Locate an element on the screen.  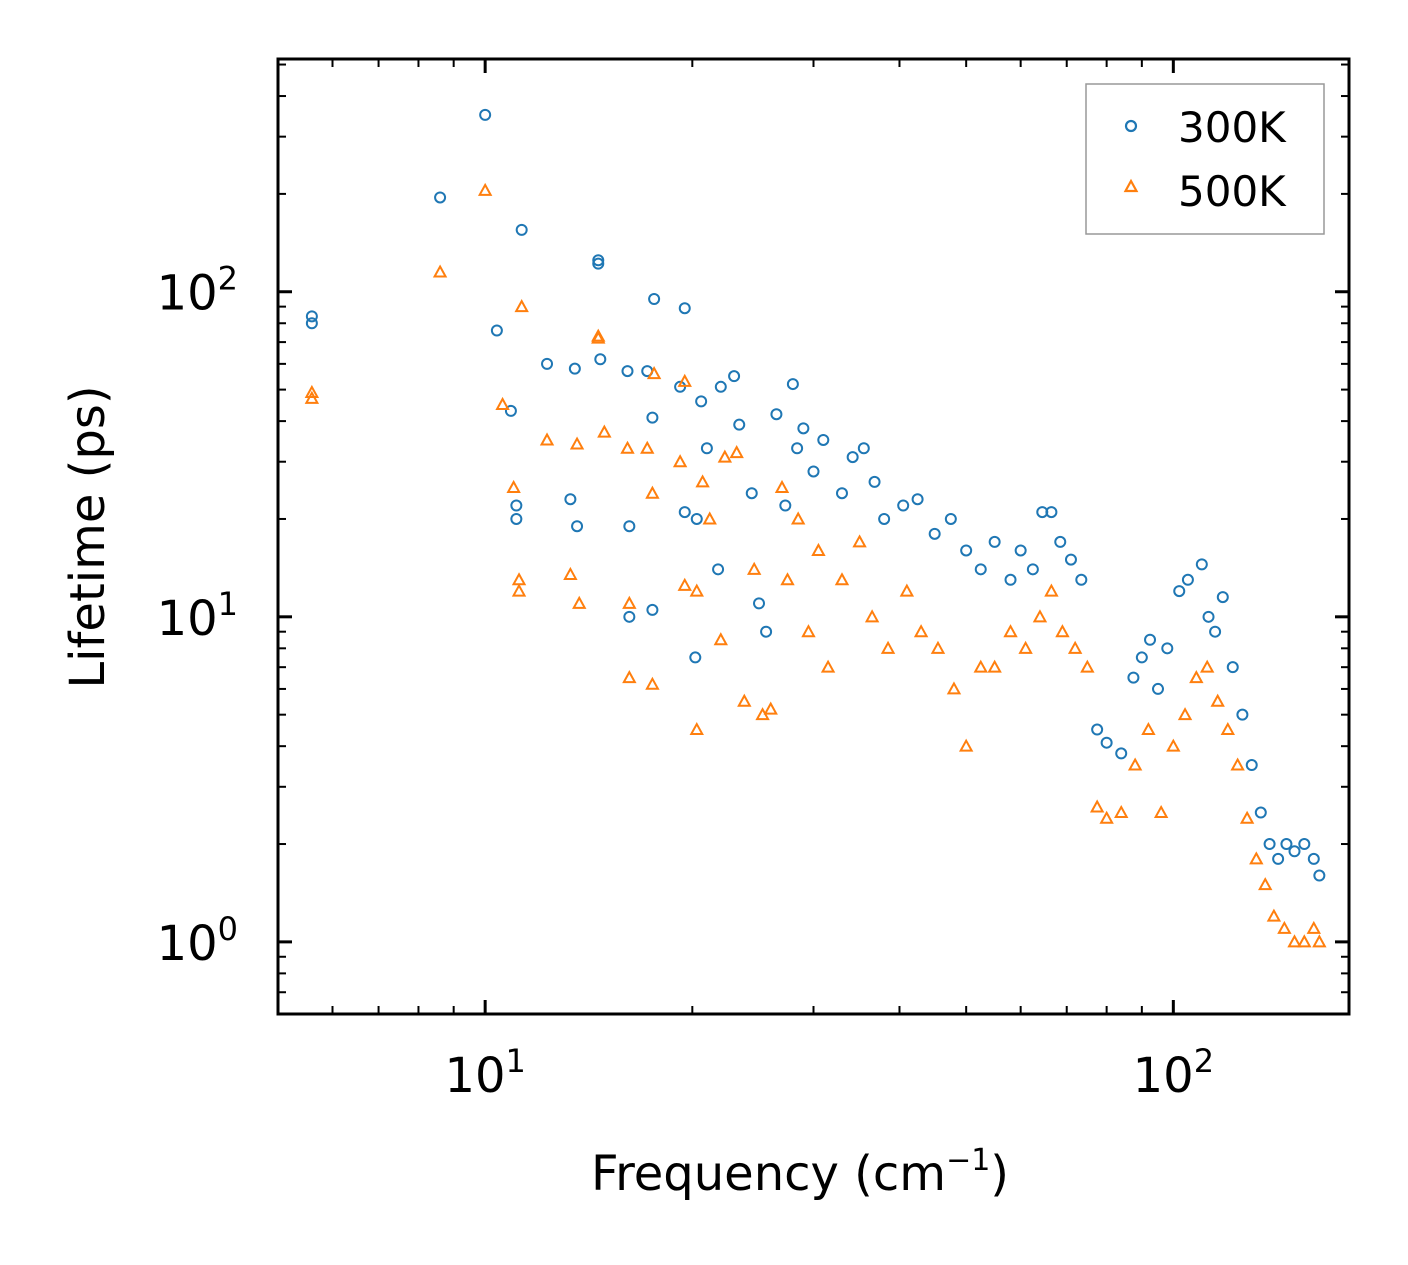
x-axis-label-end: ) is located at coordinates (999, 1174).